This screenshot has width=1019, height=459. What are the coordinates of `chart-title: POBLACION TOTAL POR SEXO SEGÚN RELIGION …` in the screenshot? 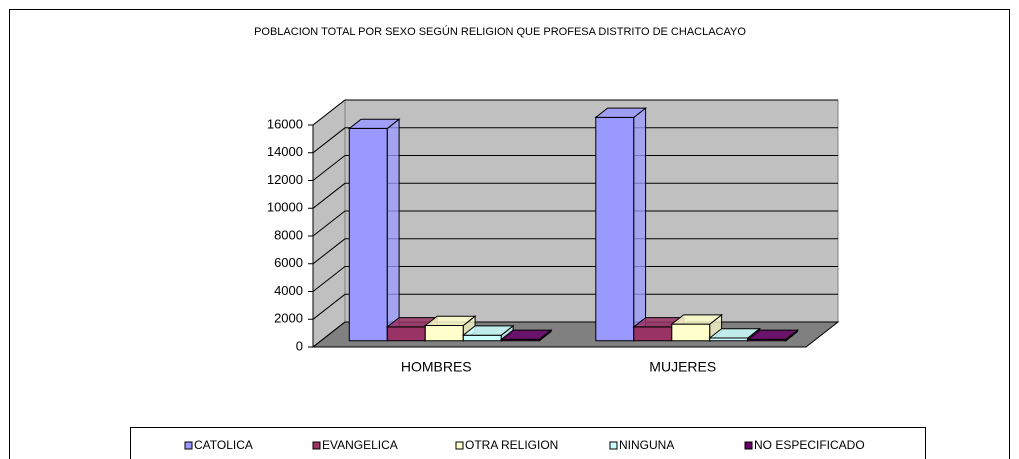 It's located at (500, 31).